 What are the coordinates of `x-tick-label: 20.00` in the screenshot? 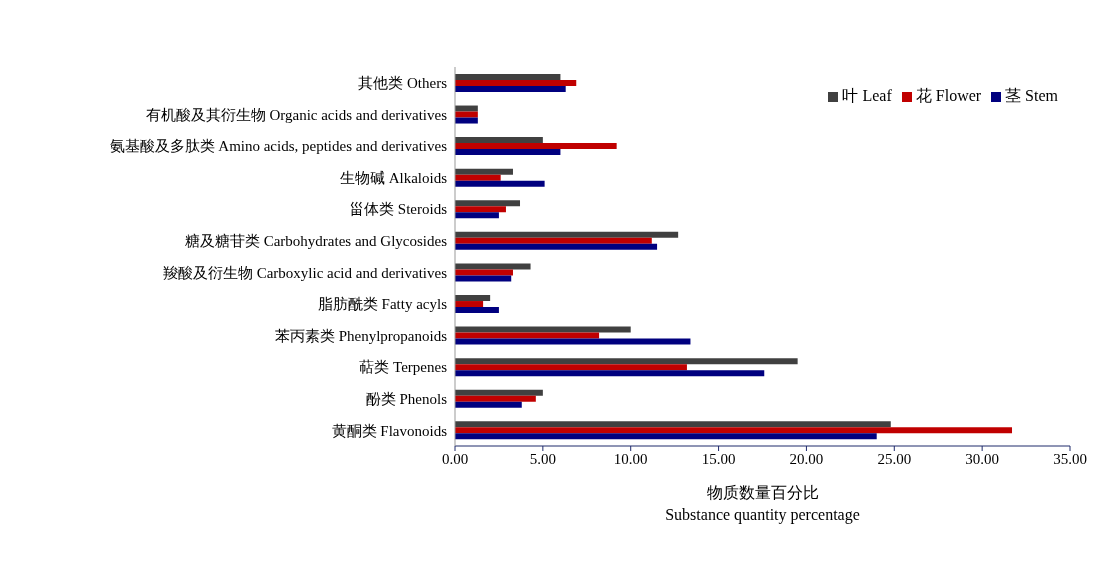 It's located at (806, 458).